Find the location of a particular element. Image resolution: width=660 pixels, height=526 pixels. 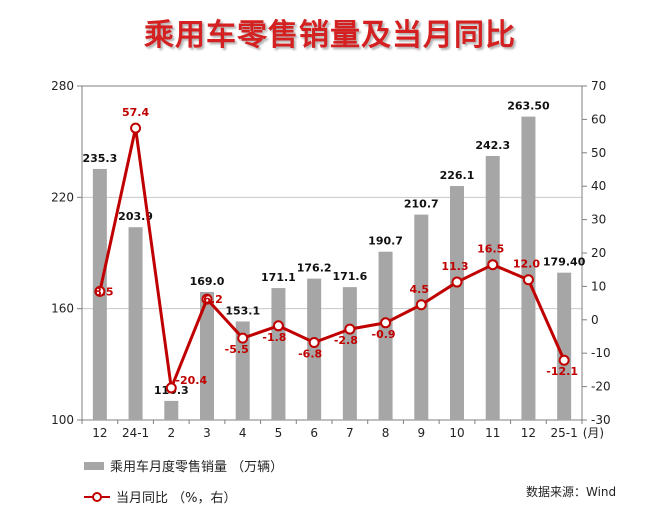

bar-data-label: 190.7 is located at coordinates (385, 241).